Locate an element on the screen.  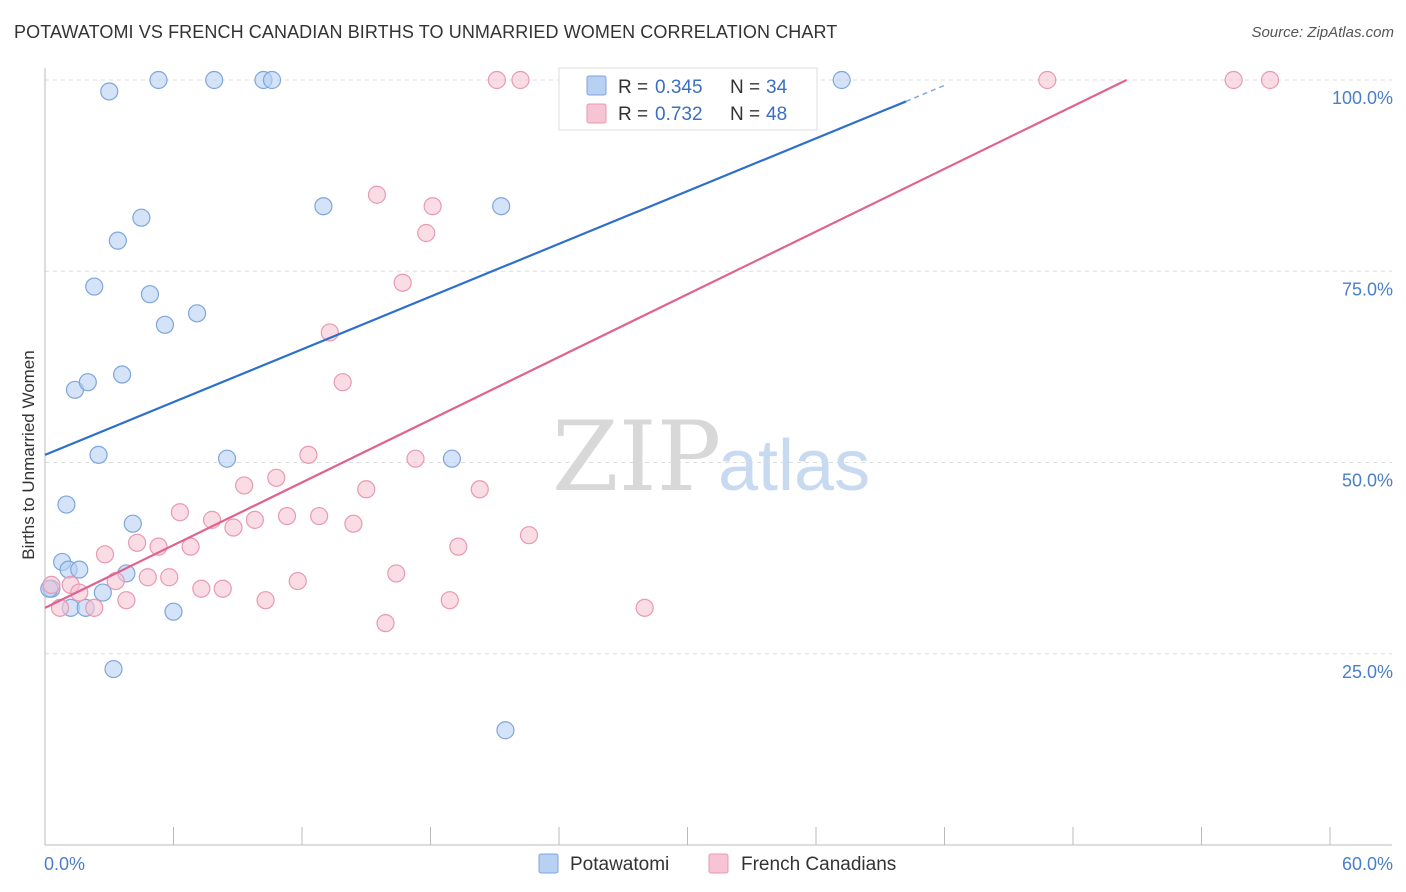
y-tick-label: 100.0% is located at coordinates (1362, 98).